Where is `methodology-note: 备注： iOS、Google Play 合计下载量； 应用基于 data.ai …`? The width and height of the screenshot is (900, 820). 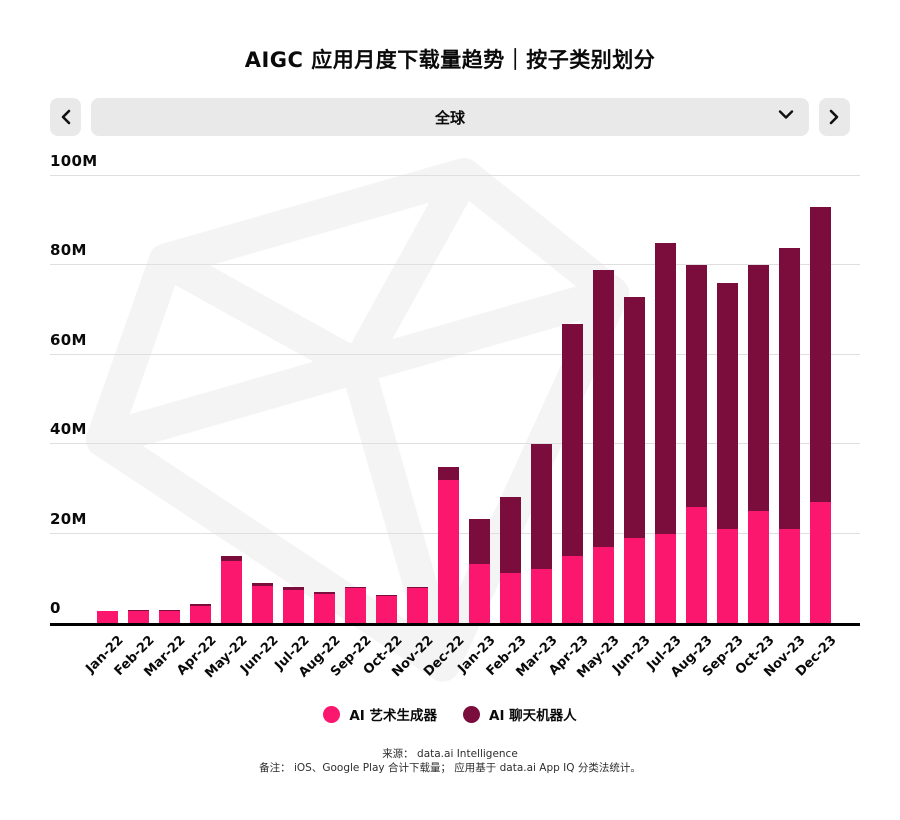 methodology-note: 备注： iOS、Google Play 合计下载量； 应用基于 data.ai … is located at coordinates (450, 768).